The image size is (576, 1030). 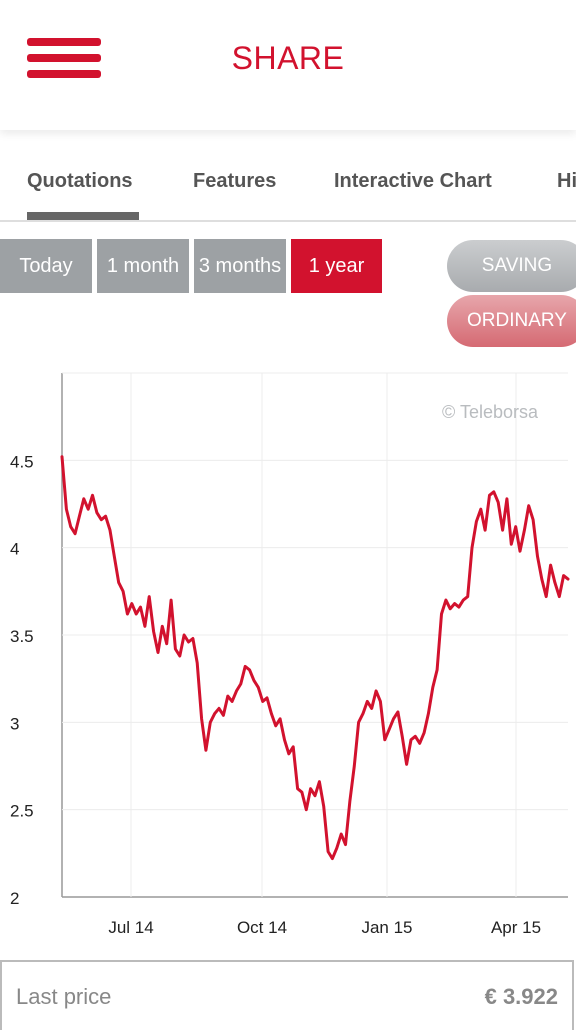 What do you see at coordinates (22, 461) in the screenshot?
I see `y-tick-label: 4.5` at bounding box center [22, 461].